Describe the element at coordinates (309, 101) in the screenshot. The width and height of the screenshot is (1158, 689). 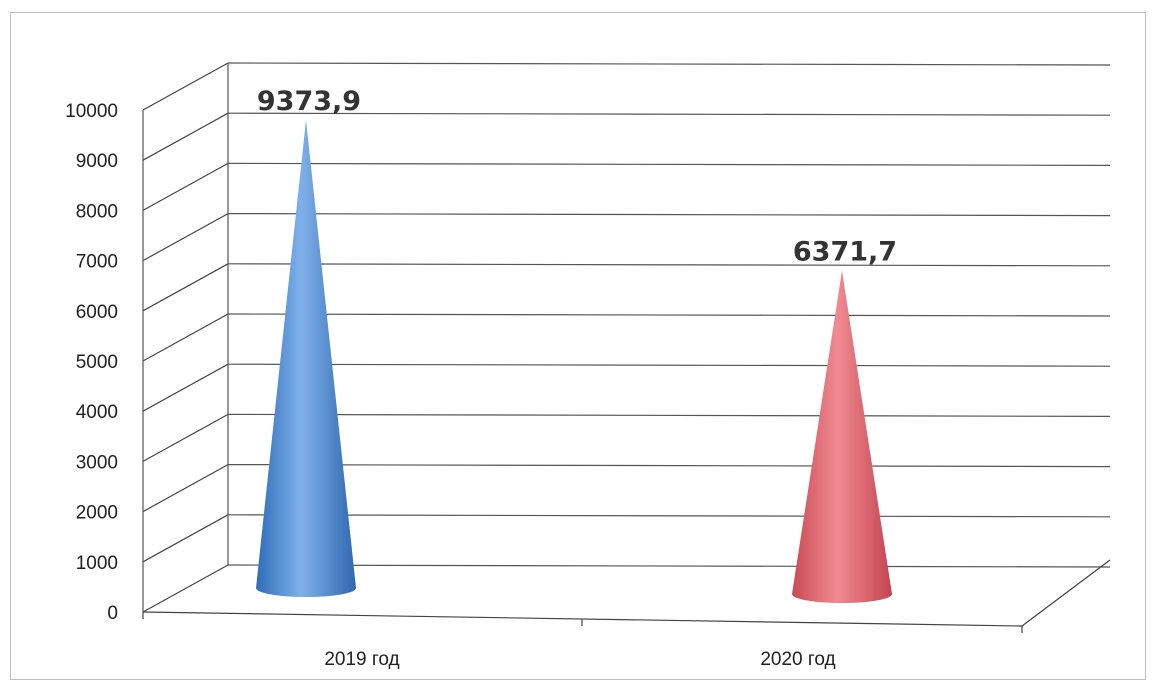
I see `data-label-1: 9373,9` at that location.